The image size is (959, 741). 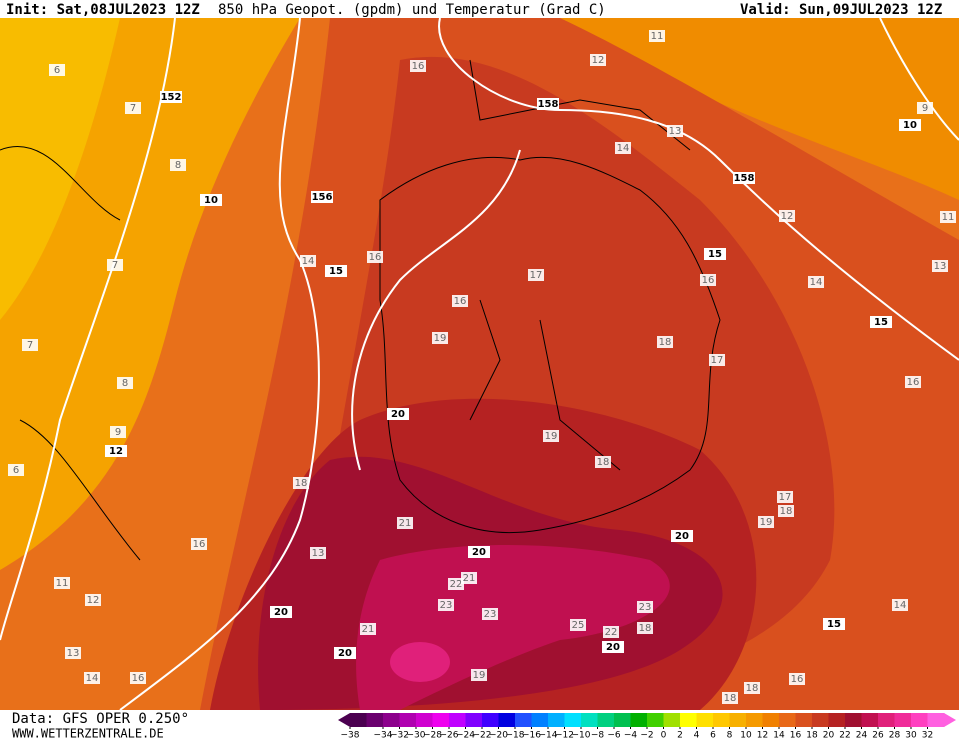 What do you see at coordinates (479, 9) in the screenshot?
I see `header-bg` at bounding box center [479, 9].